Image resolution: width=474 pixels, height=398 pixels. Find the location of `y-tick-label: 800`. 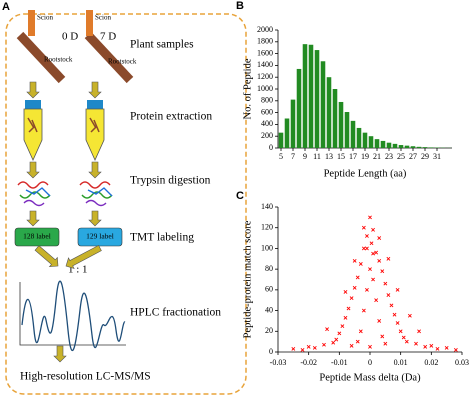

y-tick-label: 800 is located at coordinates (267, 100).